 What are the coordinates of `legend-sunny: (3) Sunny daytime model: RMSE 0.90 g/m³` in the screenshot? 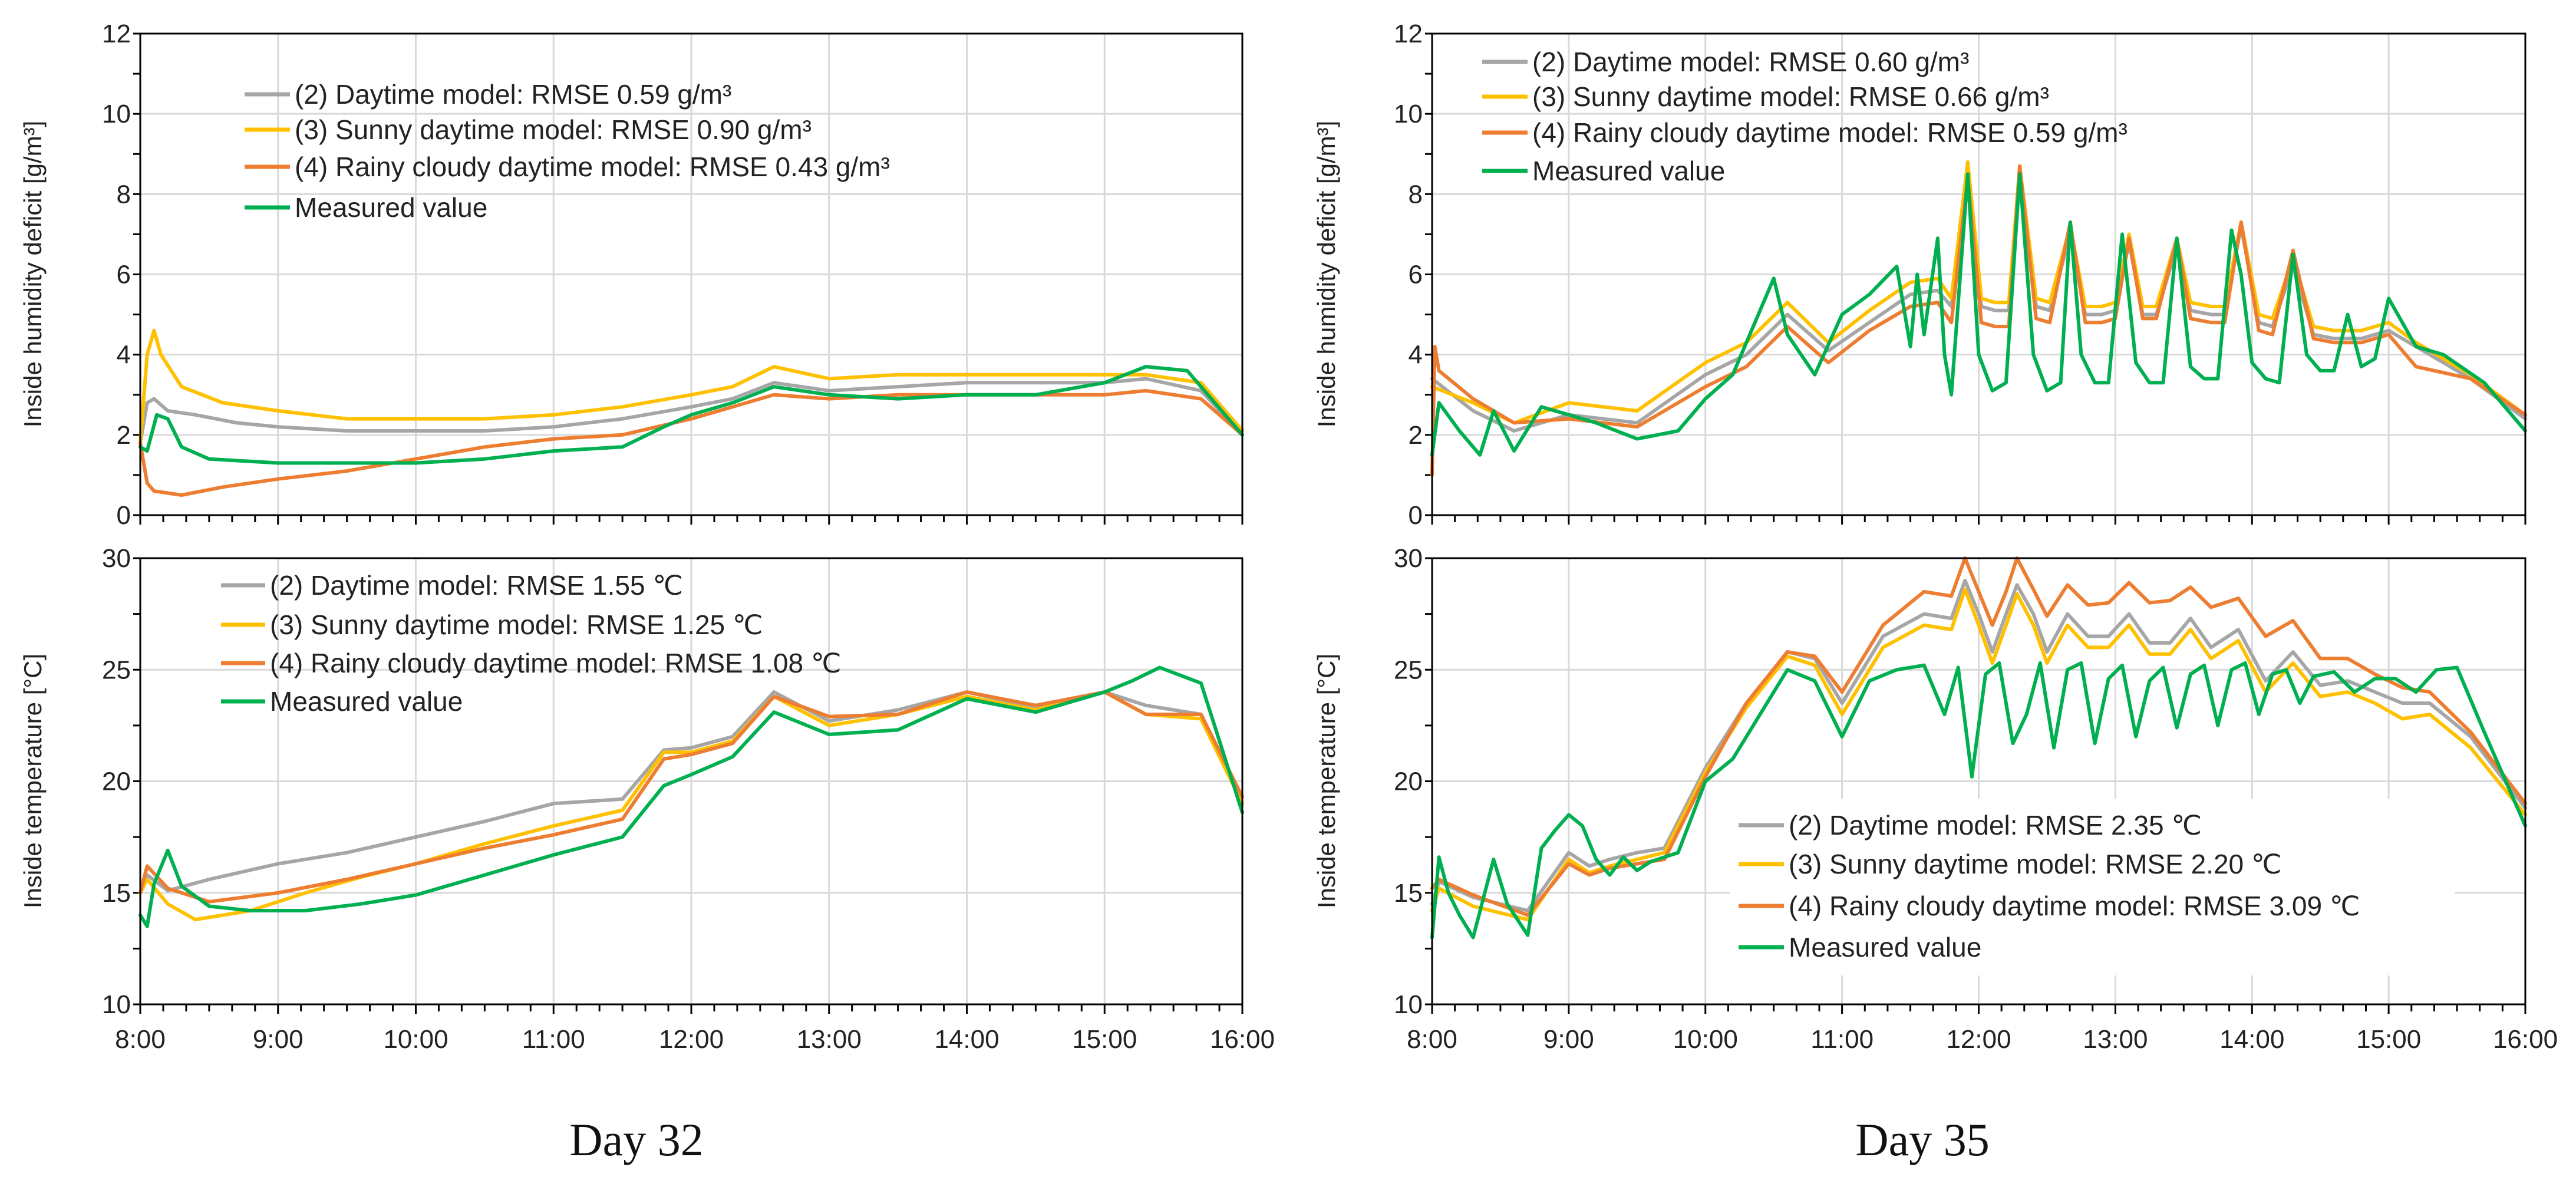 It's located at (554, 129).